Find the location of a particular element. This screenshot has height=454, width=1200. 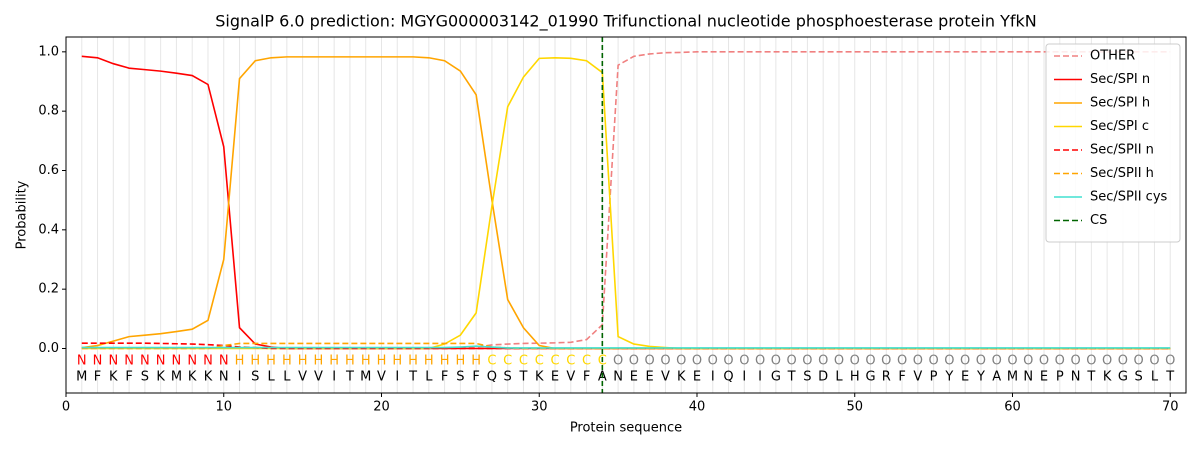

residue: R is located at coordinates (886, 377).